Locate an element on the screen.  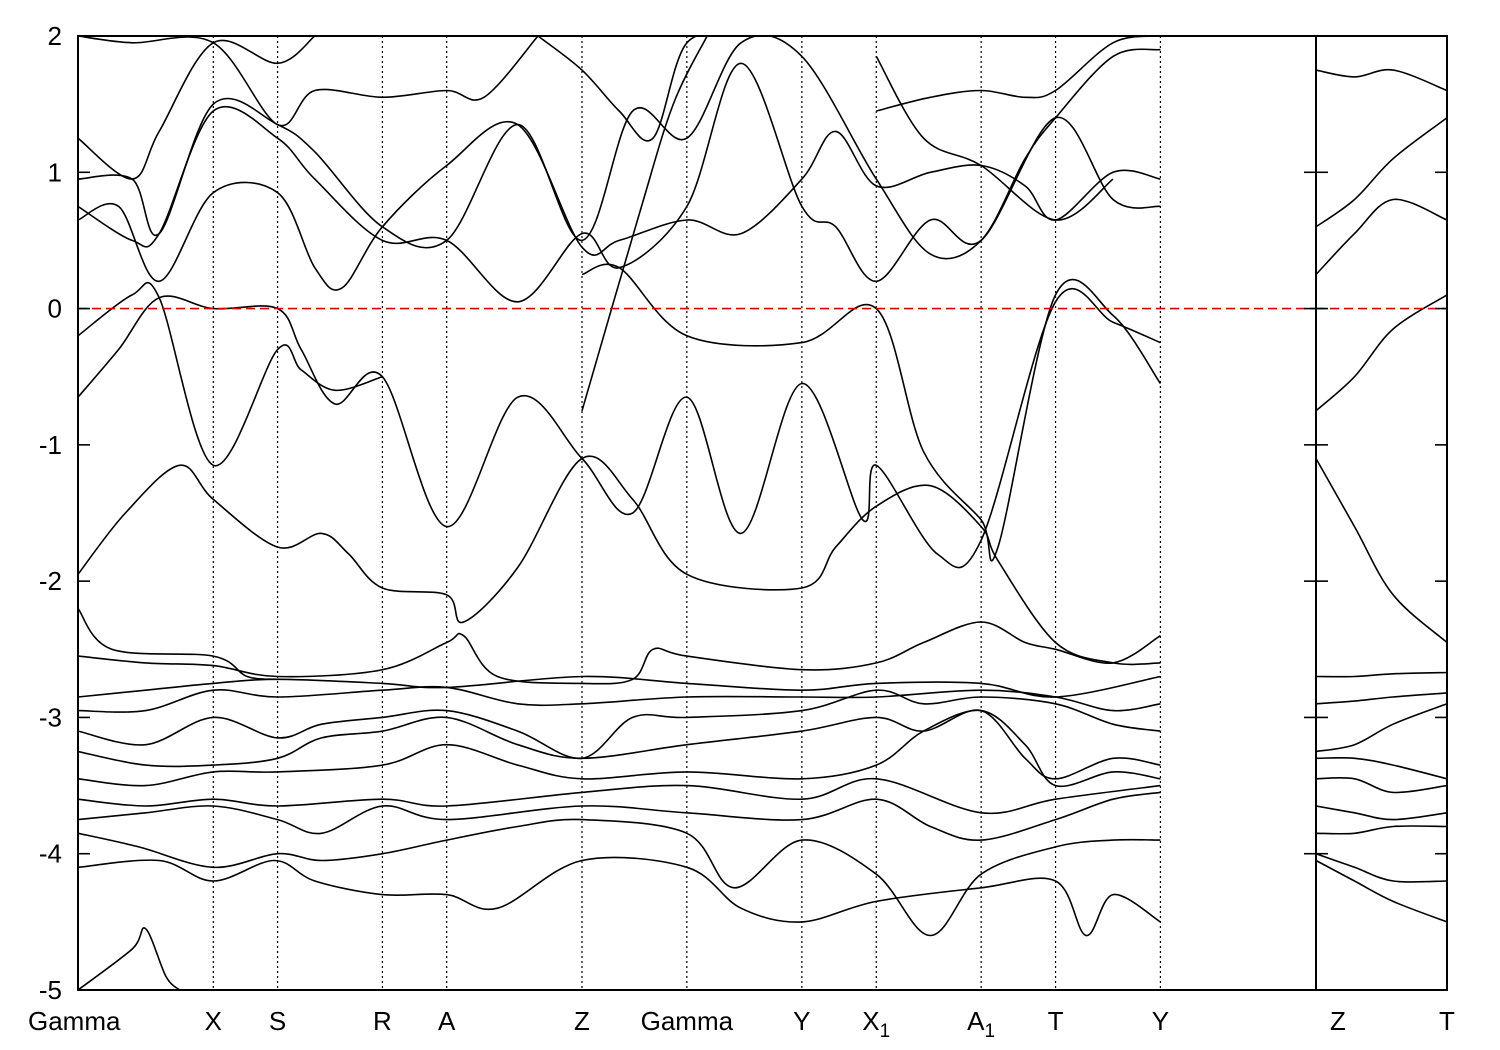
y-tick-label: -3 is located at coordinates (50, 717).